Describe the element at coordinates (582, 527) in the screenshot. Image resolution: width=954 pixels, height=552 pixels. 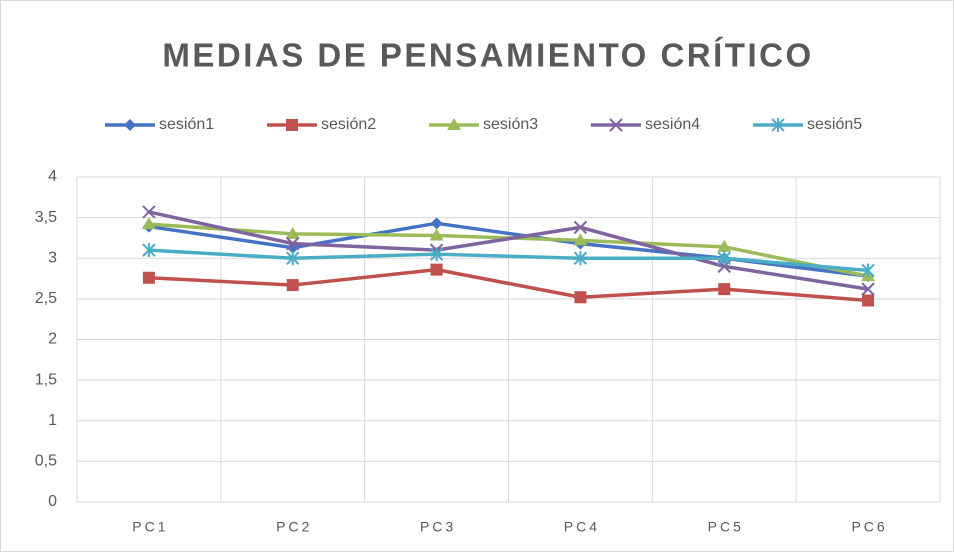
I see `x-tick-label: PC4` at that location.